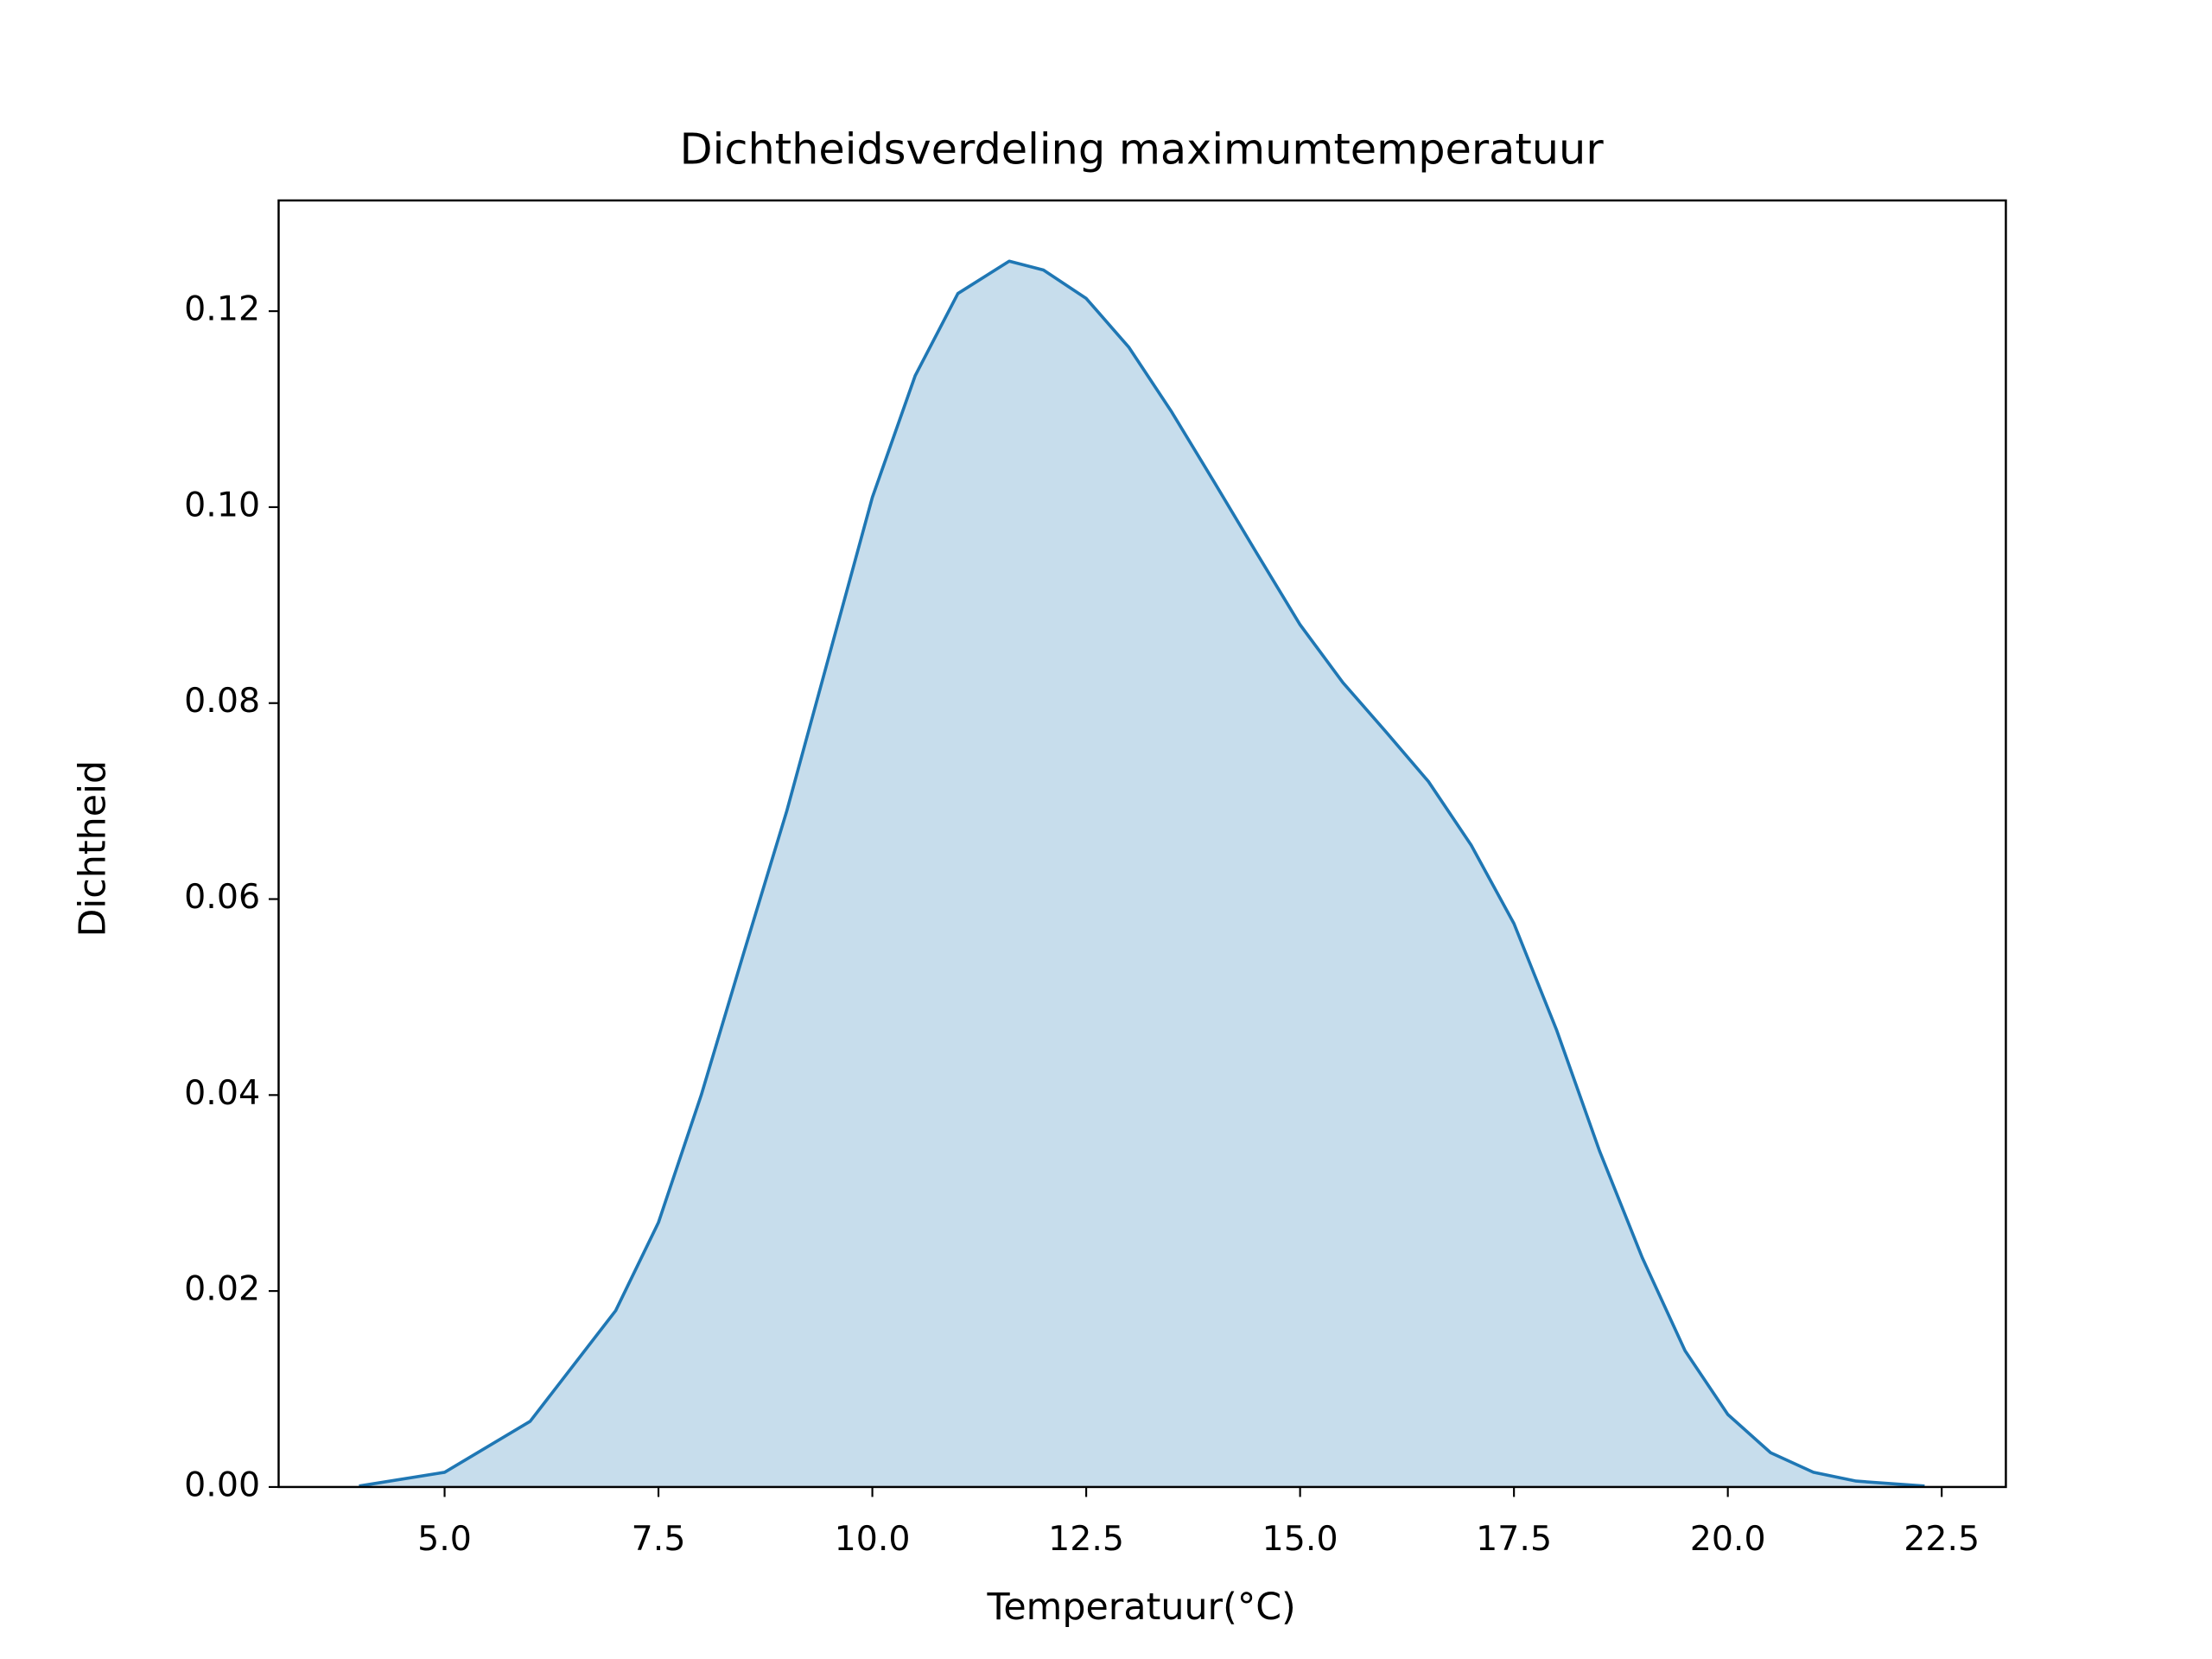  Describe the element at coordinates (1942, 1539) in the screenshot. I see `x-tick-label: 22.5` at that location.